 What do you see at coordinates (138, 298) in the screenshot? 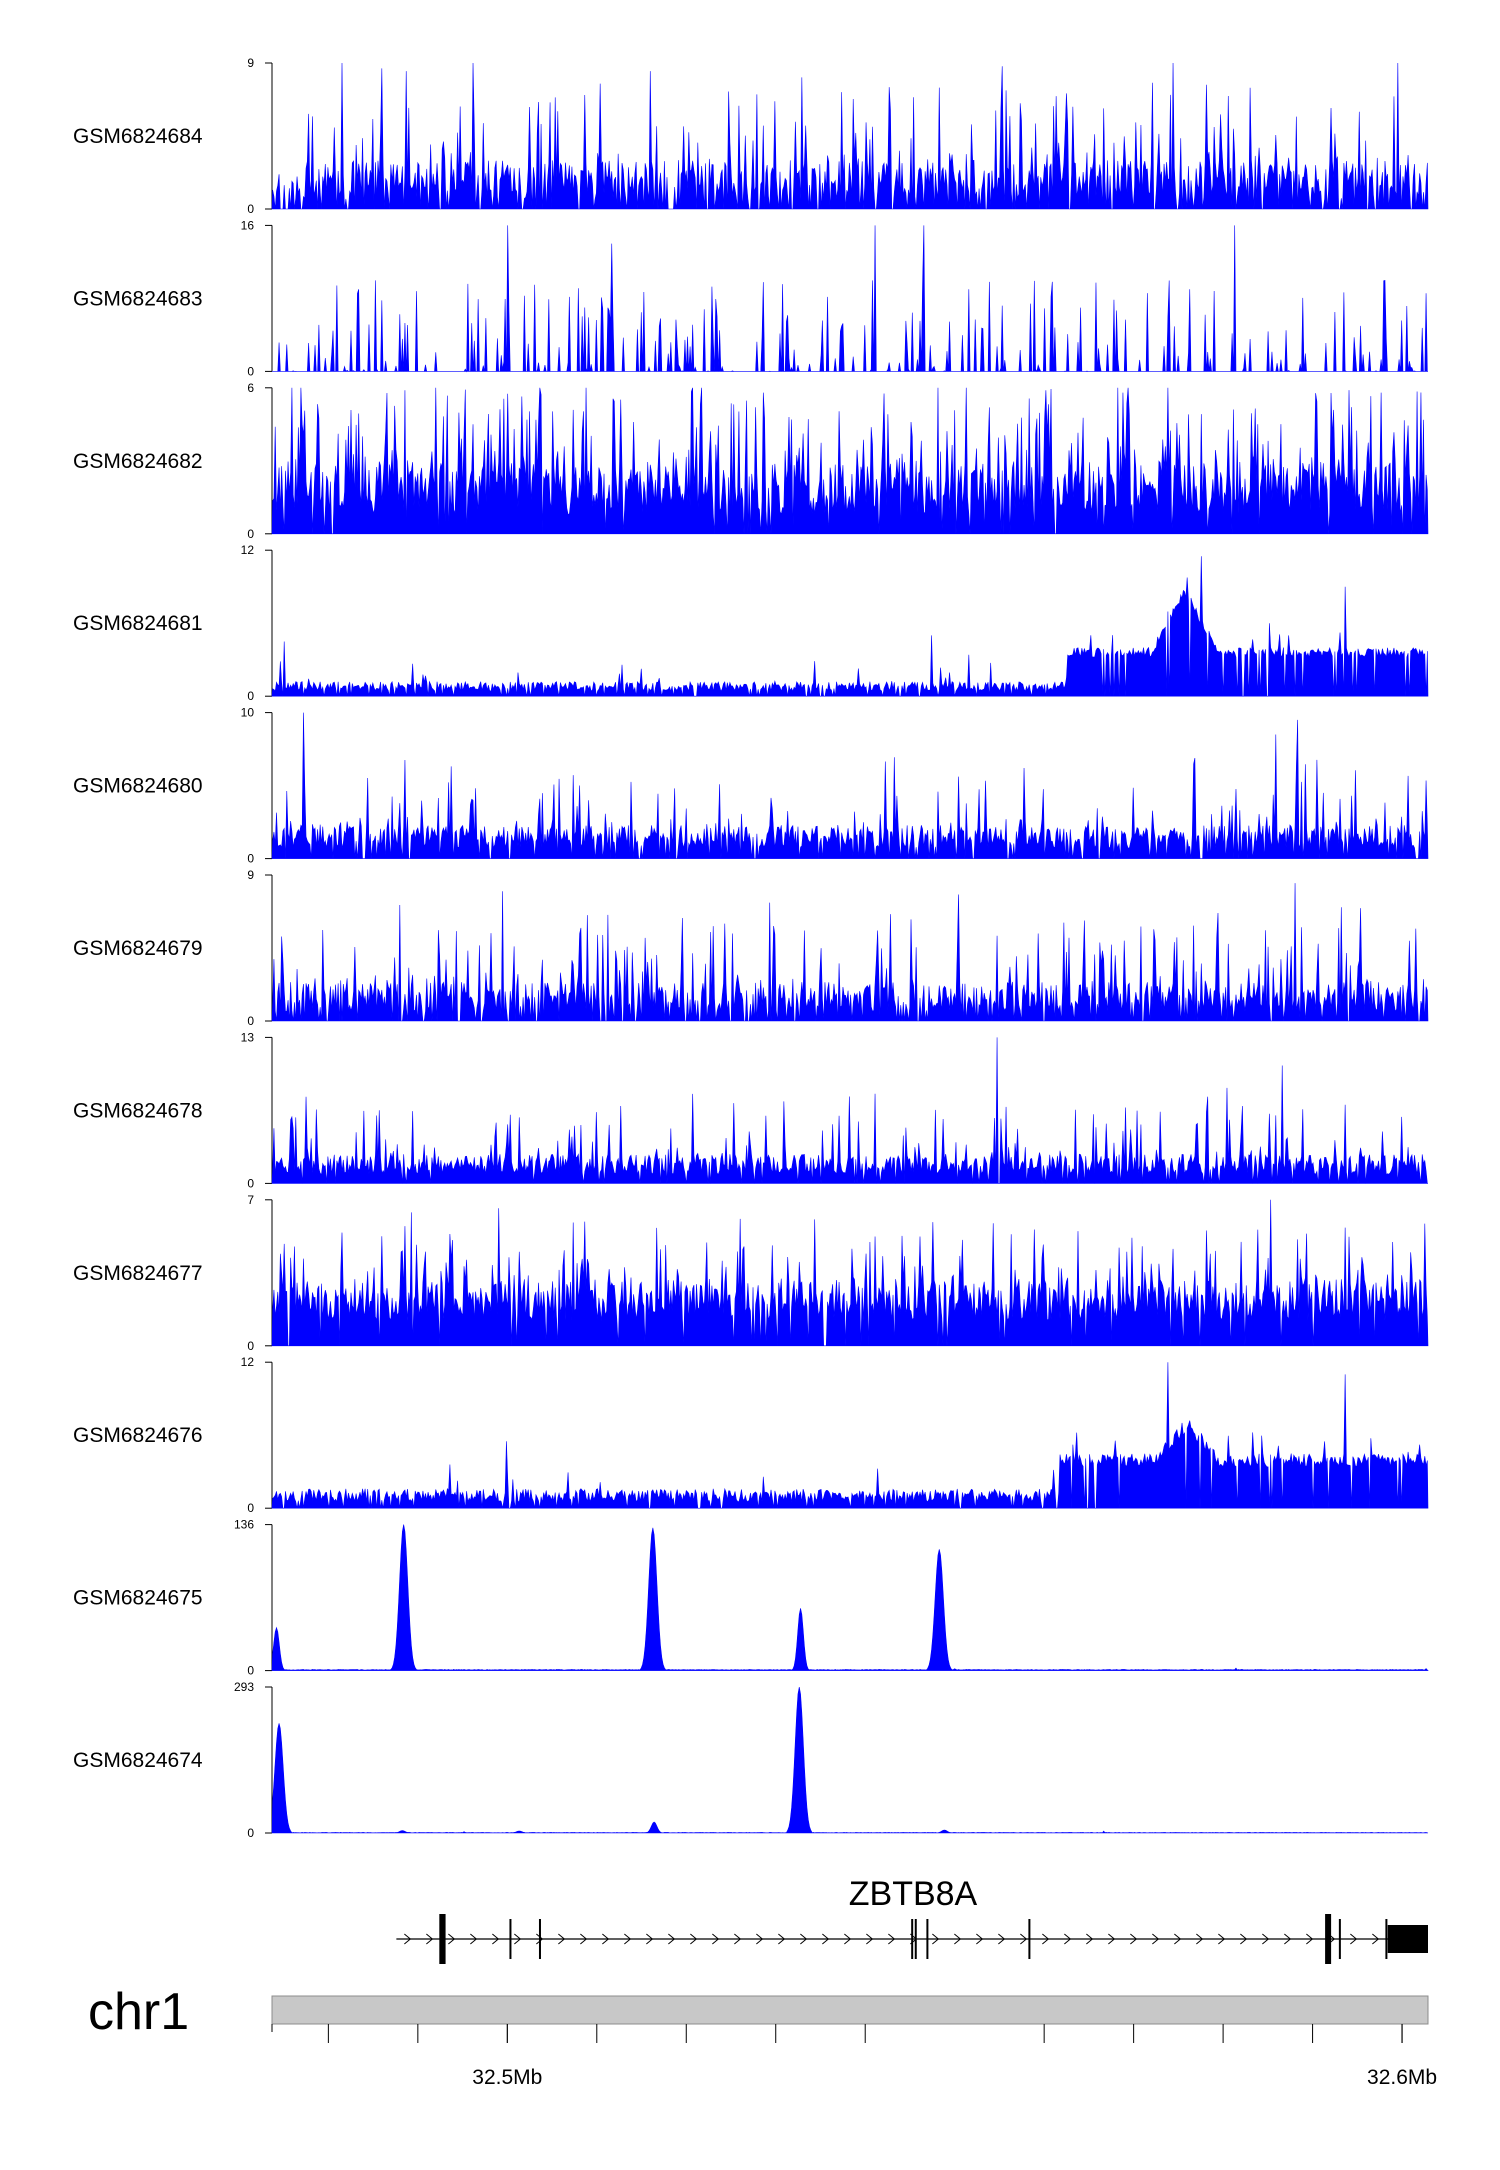
I see `track-label: GSM6824683` at bounding box center [138, 298].